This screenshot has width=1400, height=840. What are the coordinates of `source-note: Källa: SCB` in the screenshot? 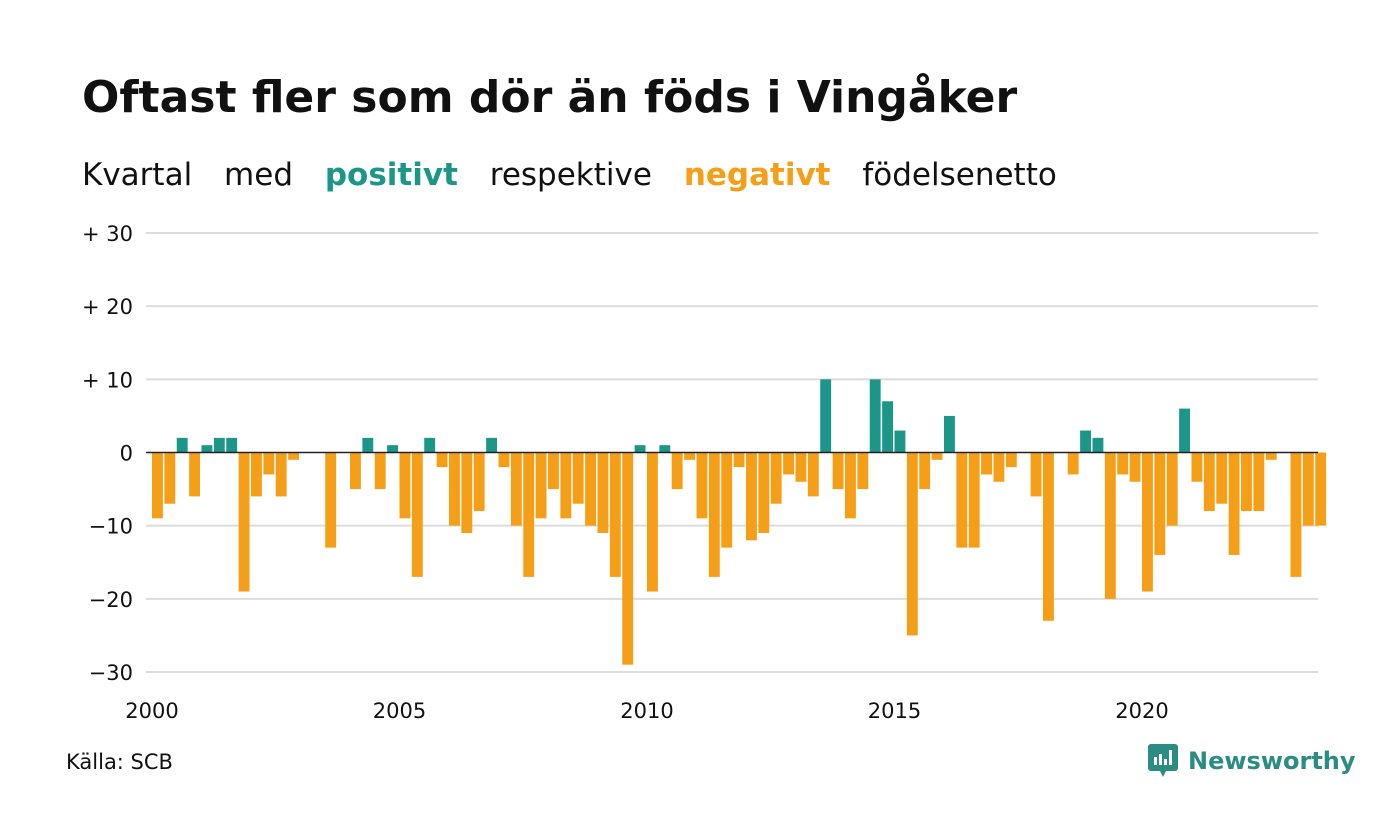 It's located at (119, 762).